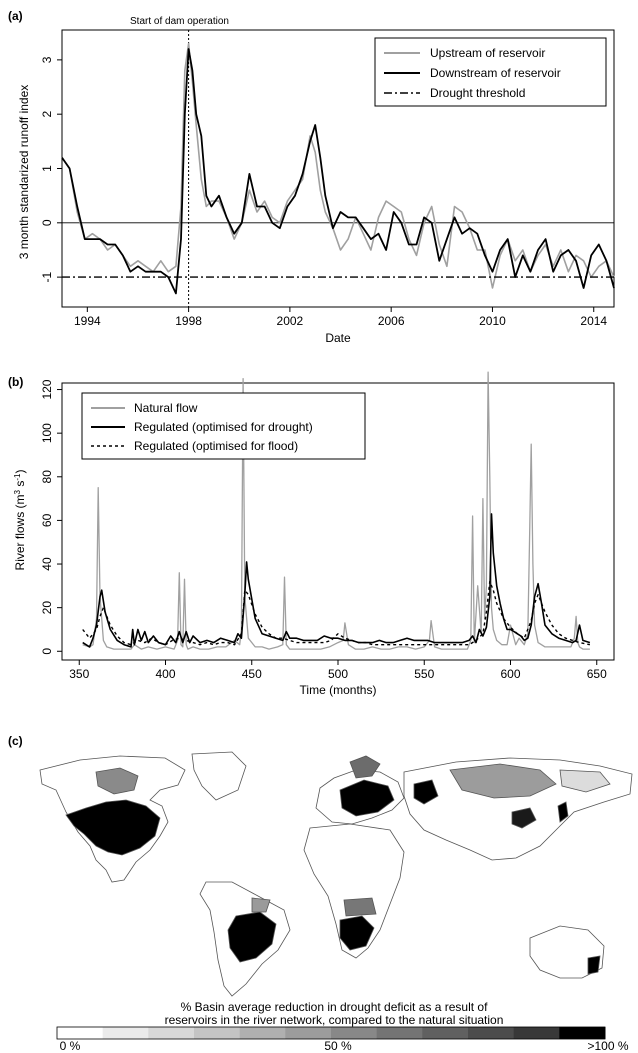 The image size is (638, 1053). What do you see at coordinates (47, 276) in the screenshot?
I see `y-tick-label: -1` at bounding box center [47, 276].